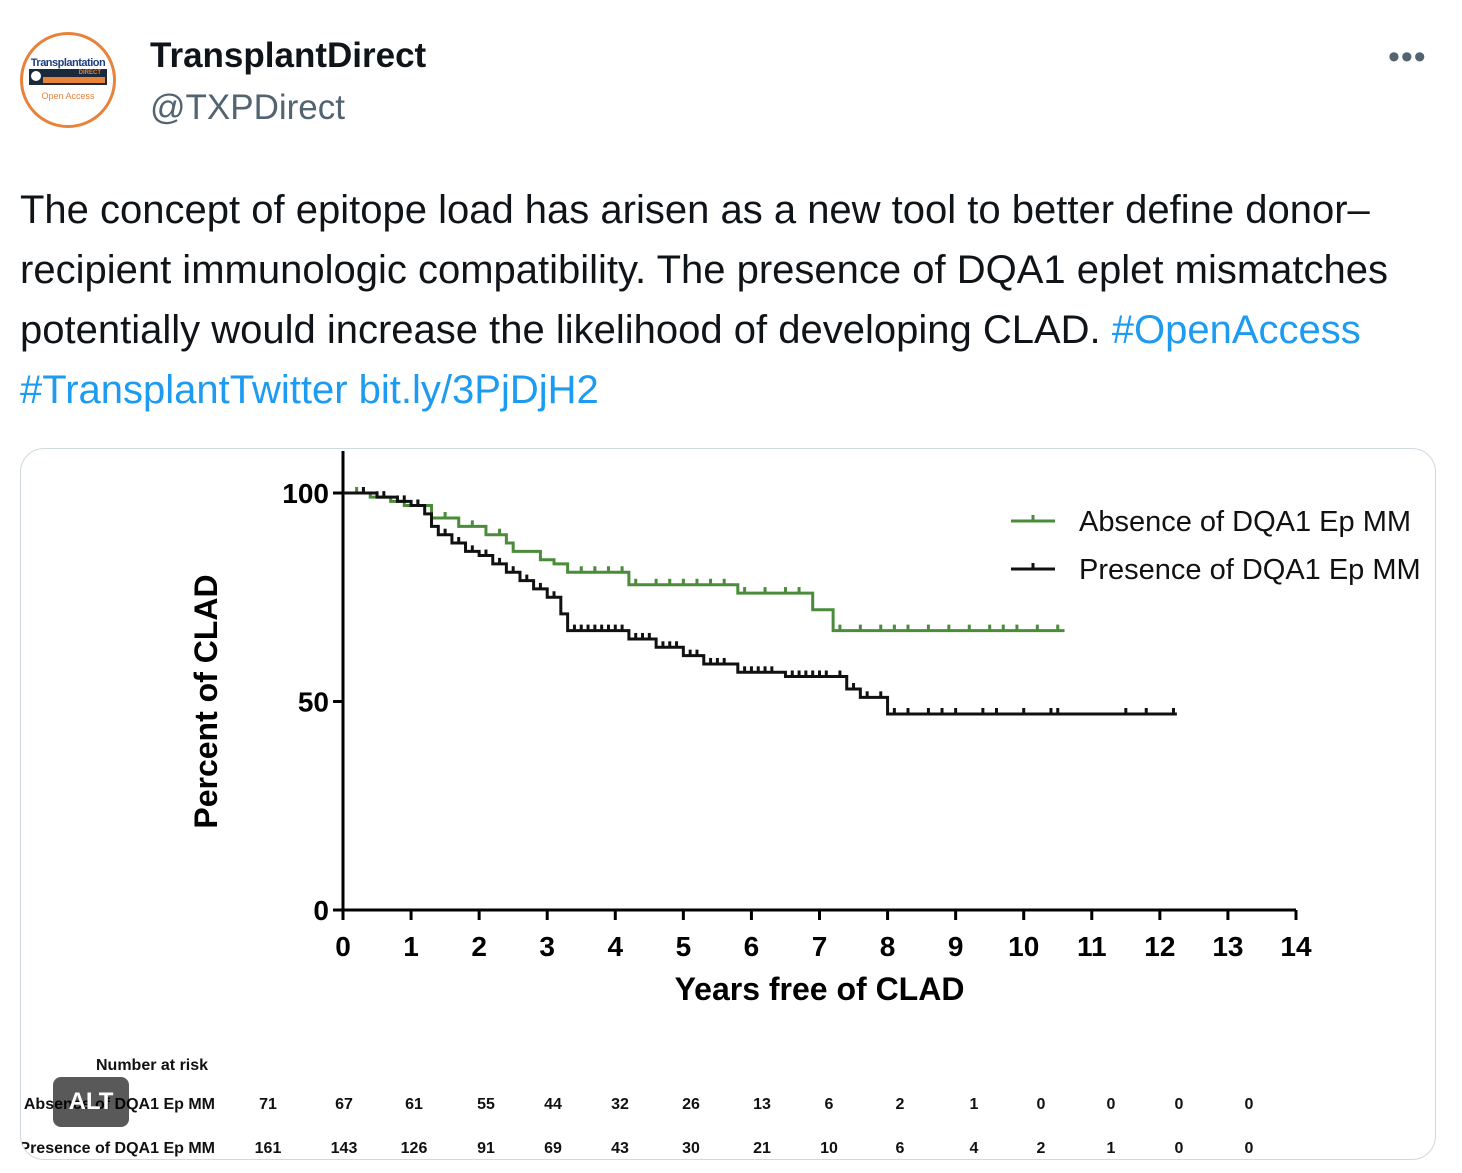  What do you see at coordinates (752, 946) in the screenshot?
I see `x-tick-label: 6` at bounding box center [752, 946].